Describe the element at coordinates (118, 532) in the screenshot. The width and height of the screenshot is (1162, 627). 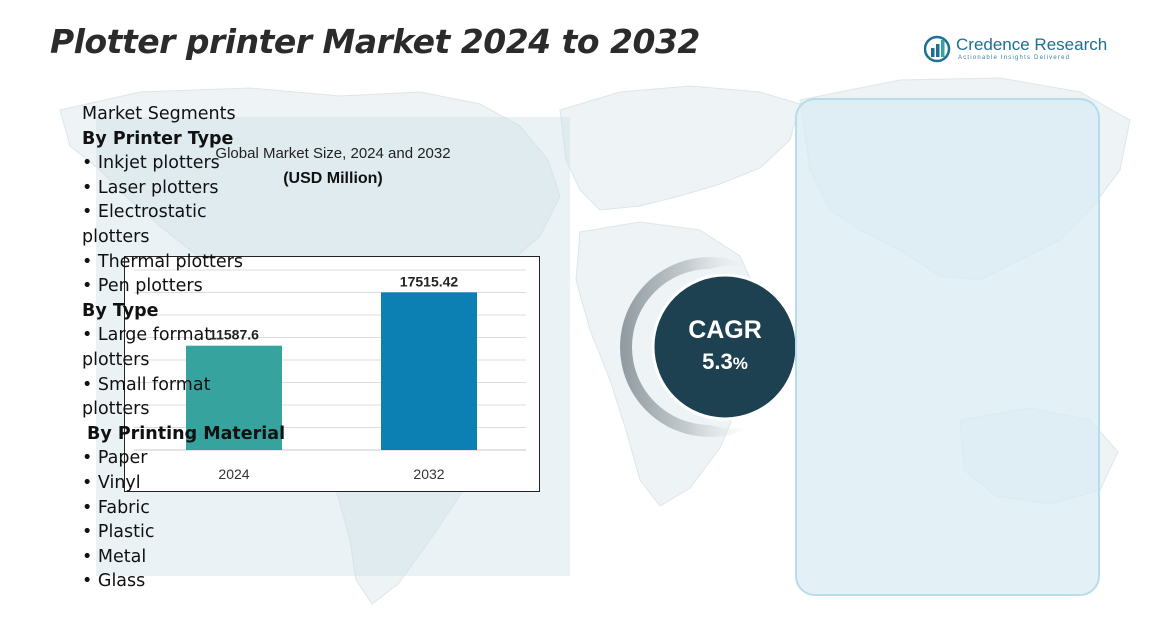
I see `segment-item: • Plastic` at that location.